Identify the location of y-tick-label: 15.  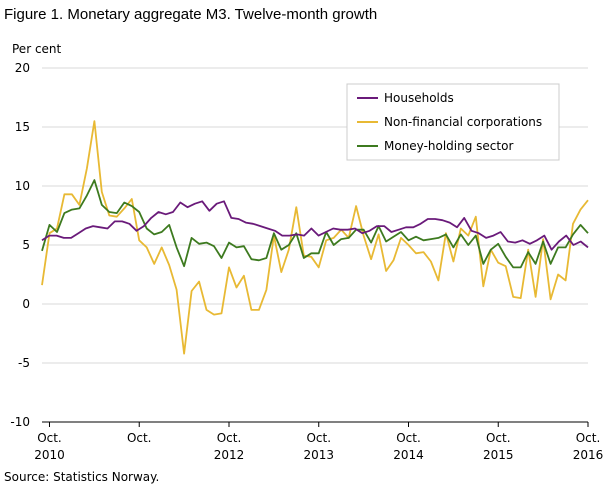
(22, 127).